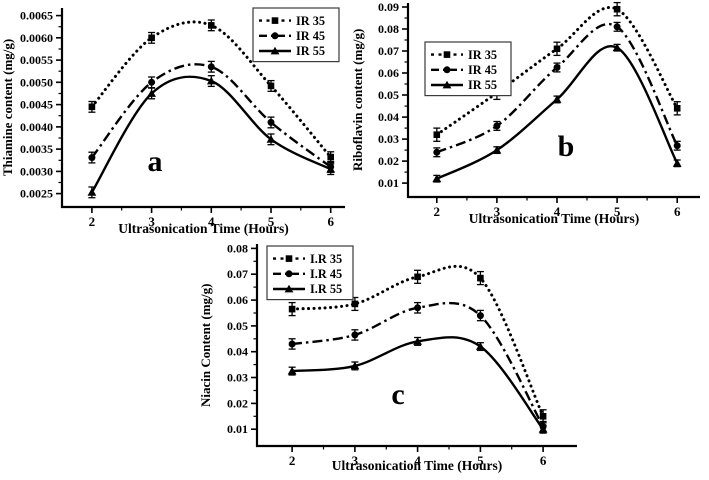 The image size is (709, 480). Describe the element at coordinates (307, 289) in the screenshot. I see `legend-item: I.R 55` at that location.